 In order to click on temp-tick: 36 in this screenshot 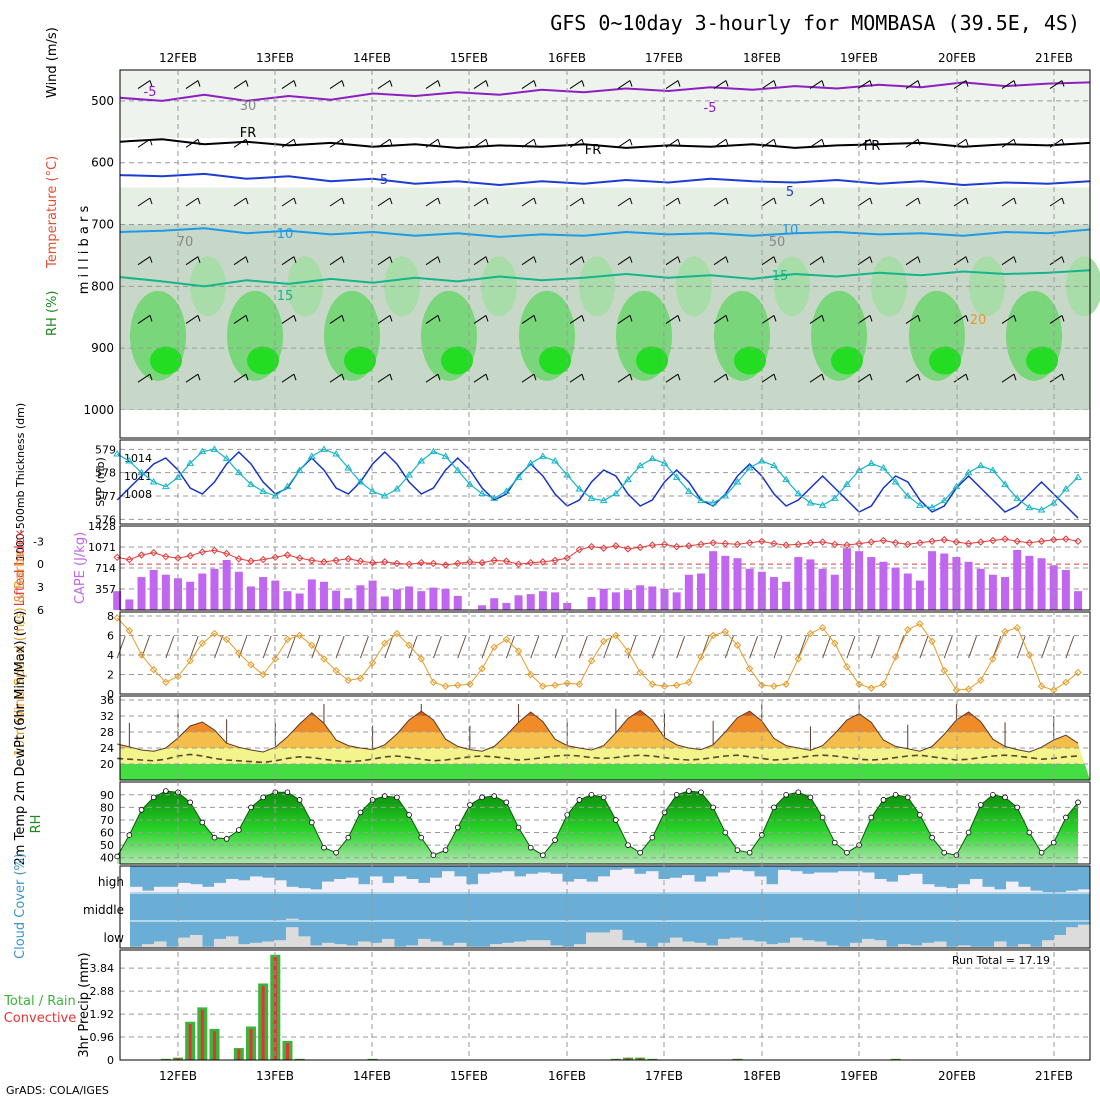, I will do `click(107, 700)`.